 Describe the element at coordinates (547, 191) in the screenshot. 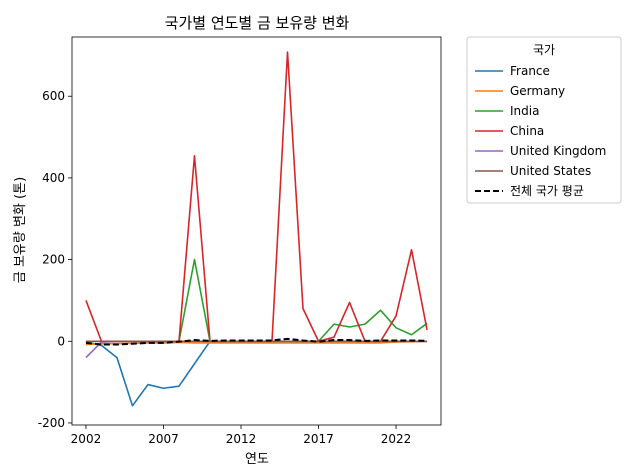

I see `legend-entry: 전체 국가 평균` at that location.